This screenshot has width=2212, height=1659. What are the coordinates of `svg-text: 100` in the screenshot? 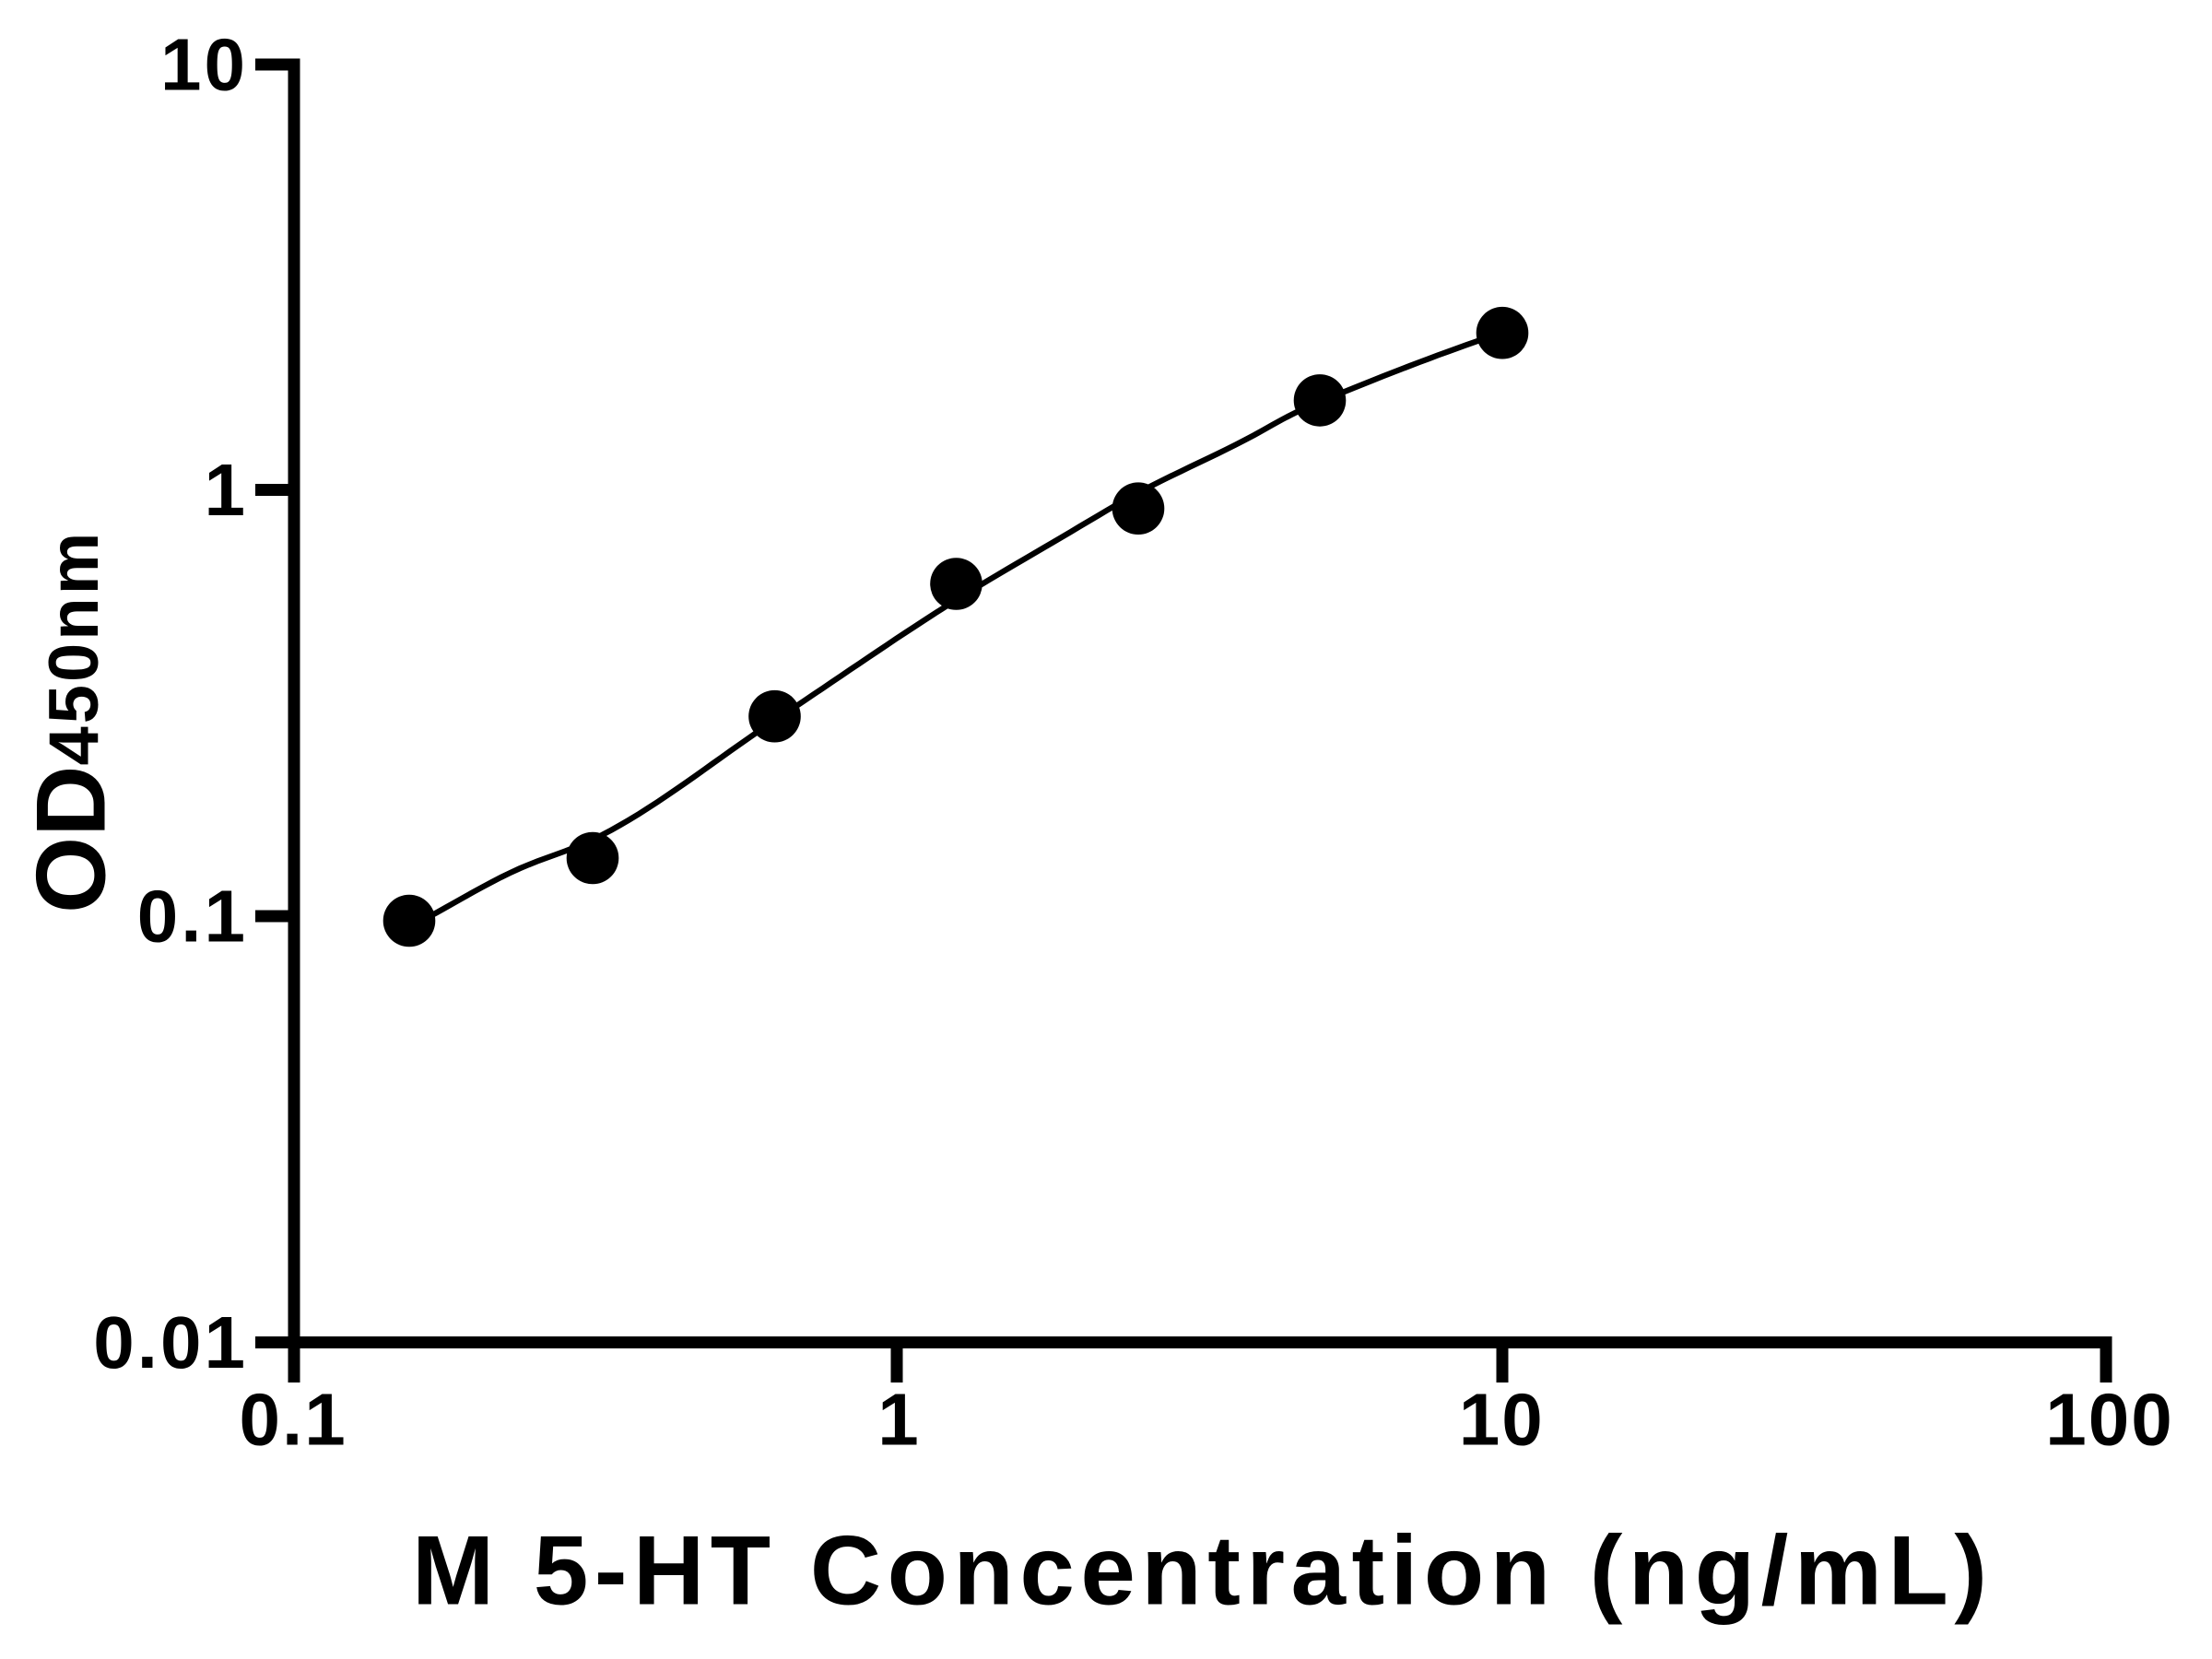 It's located at (2109, 1420).